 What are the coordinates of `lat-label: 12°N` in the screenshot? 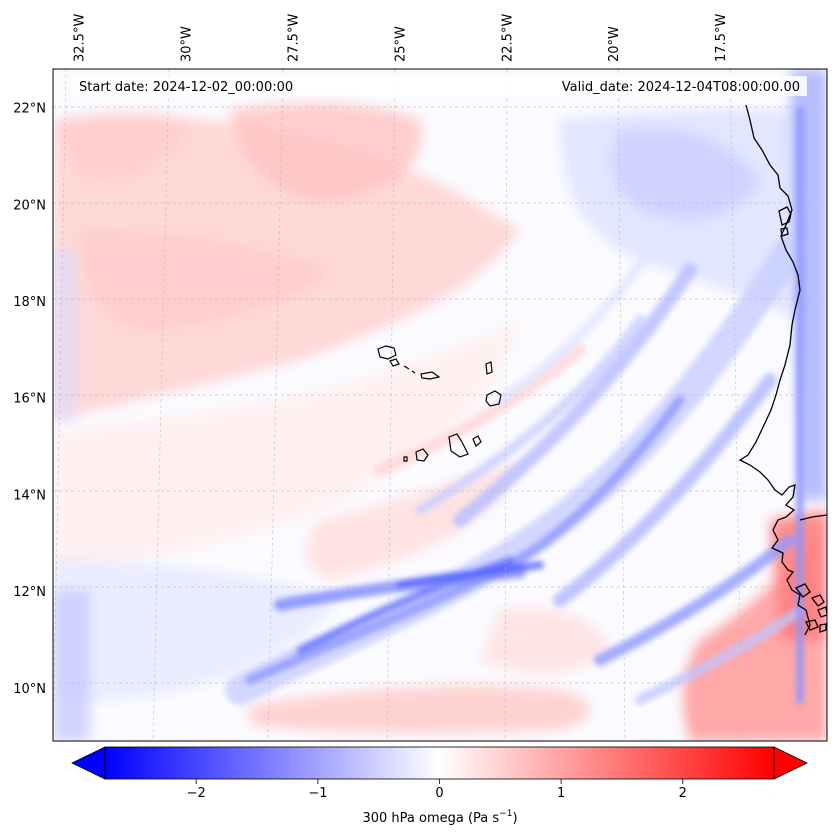 It's located at (29, 592).